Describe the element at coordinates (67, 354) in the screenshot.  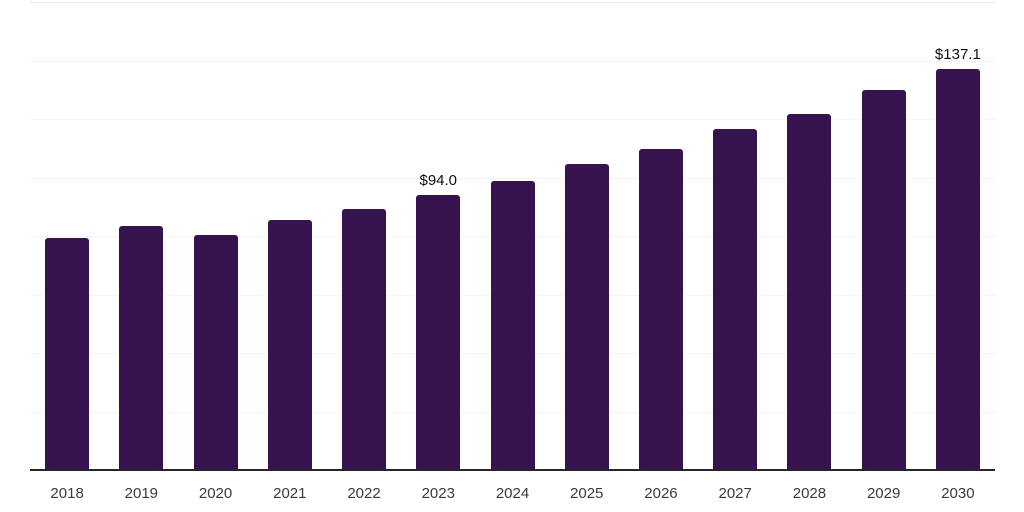
I see `bar-2018` at that location.